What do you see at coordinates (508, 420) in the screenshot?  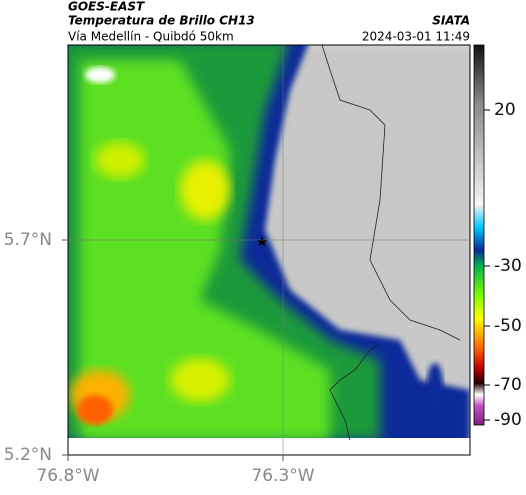 I see `colorbar-tick-label: -90` at bounding box center [508, 420].